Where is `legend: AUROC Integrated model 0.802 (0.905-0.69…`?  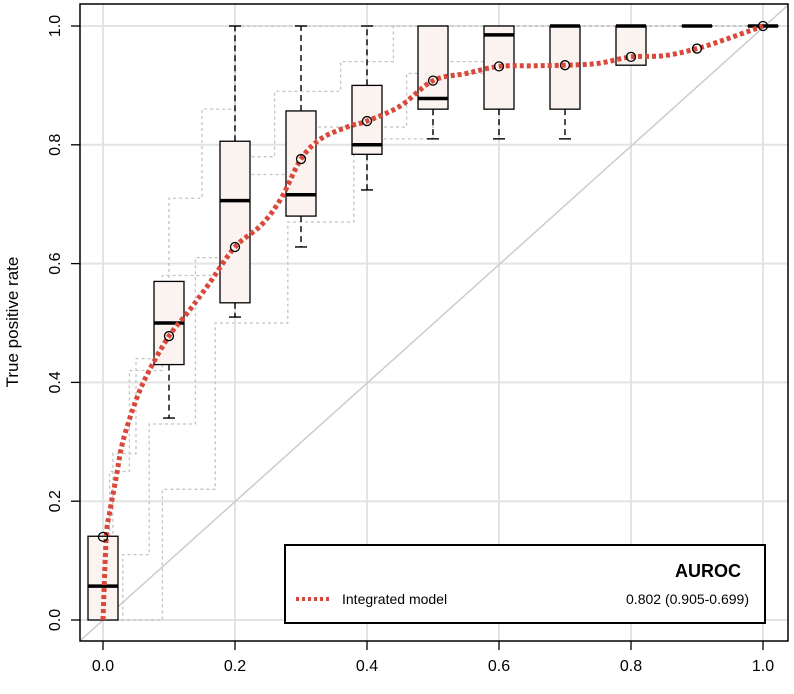
legend: AUROC Integrated model 0.802 (0.905-0.69… is located at coordinates (525, 584).